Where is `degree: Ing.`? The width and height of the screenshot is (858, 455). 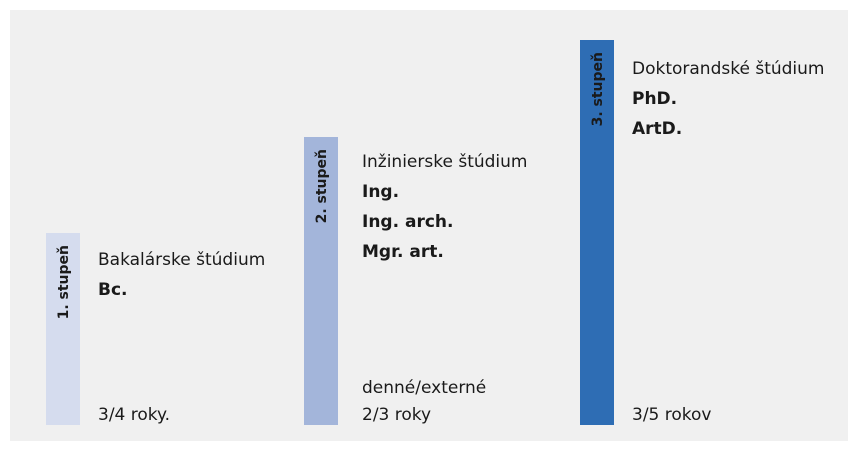 degree: Ing. is located at coordinates (380, 192).